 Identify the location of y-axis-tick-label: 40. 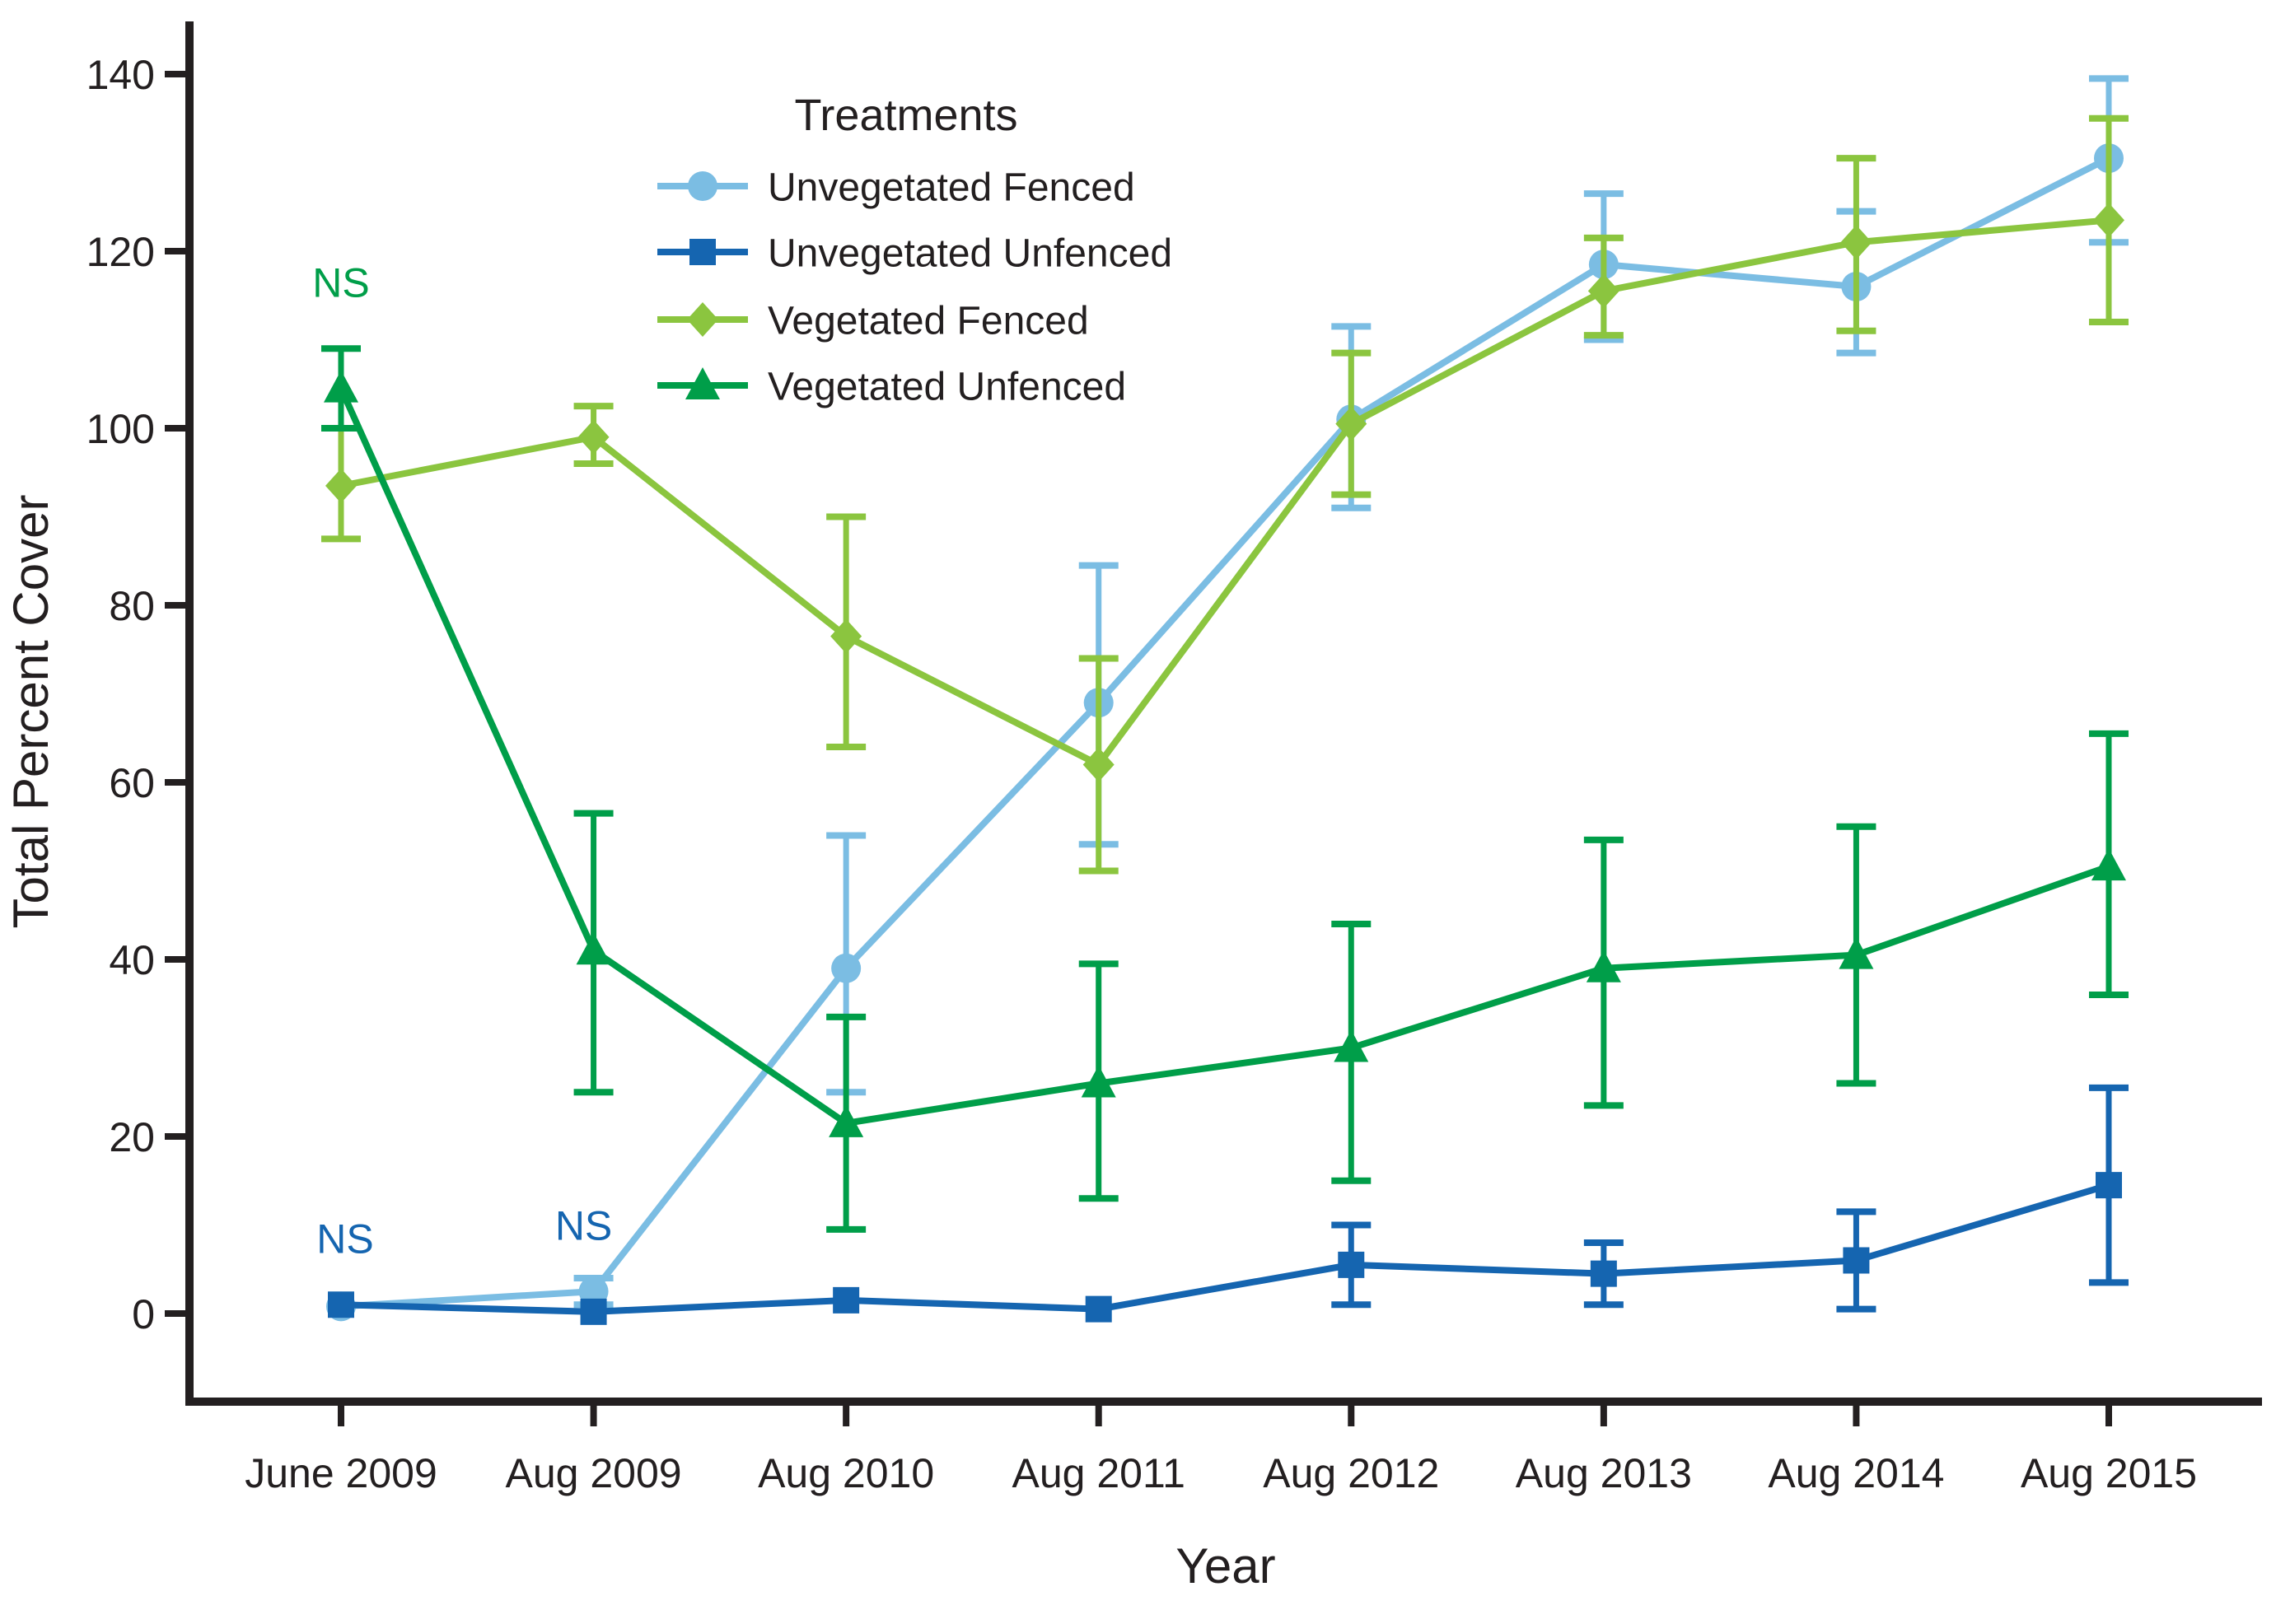
(132, 960).